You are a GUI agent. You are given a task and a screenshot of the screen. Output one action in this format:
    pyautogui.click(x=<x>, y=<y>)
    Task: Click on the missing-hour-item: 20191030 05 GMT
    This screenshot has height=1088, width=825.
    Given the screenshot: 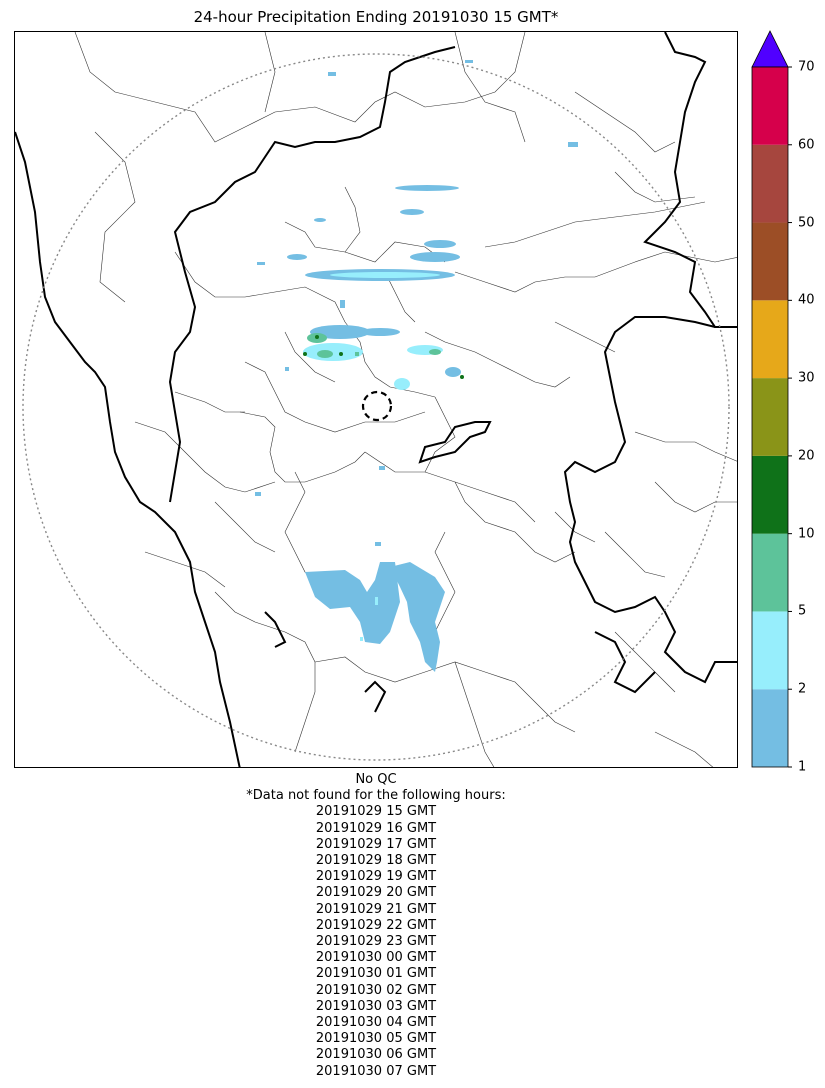 What is the action you would take?
    pyautogui.click(x=376, y=1039)
    